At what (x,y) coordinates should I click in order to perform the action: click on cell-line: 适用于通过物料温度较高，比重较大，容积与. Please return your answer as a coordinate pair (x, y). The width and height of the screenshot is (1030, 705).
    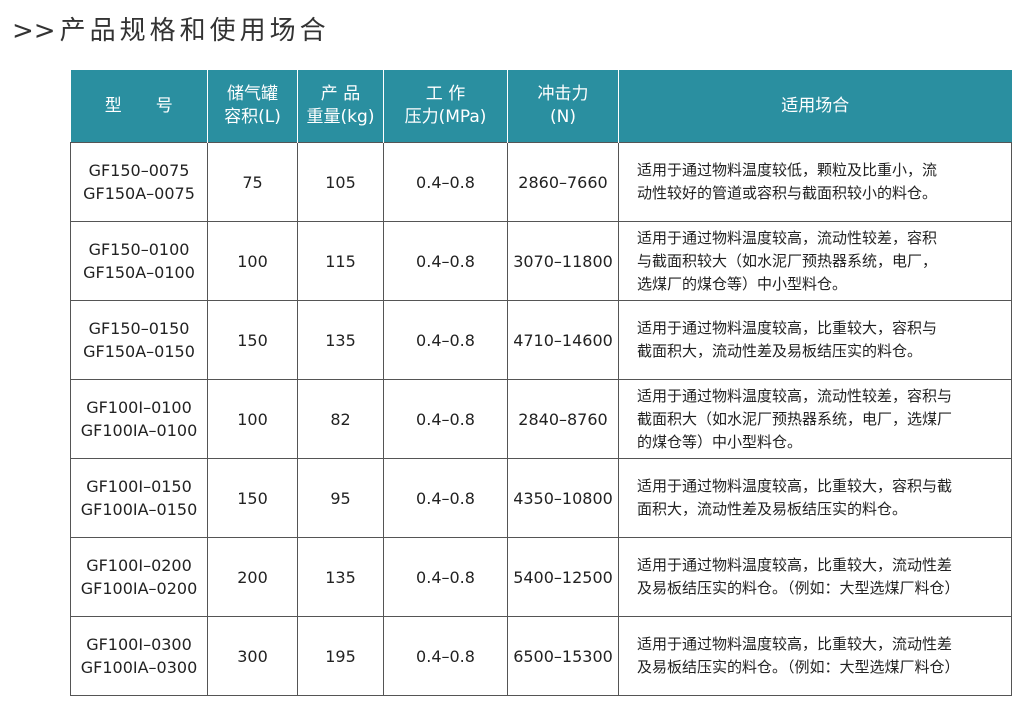
    Looking at the image, I should click on (787, 328).